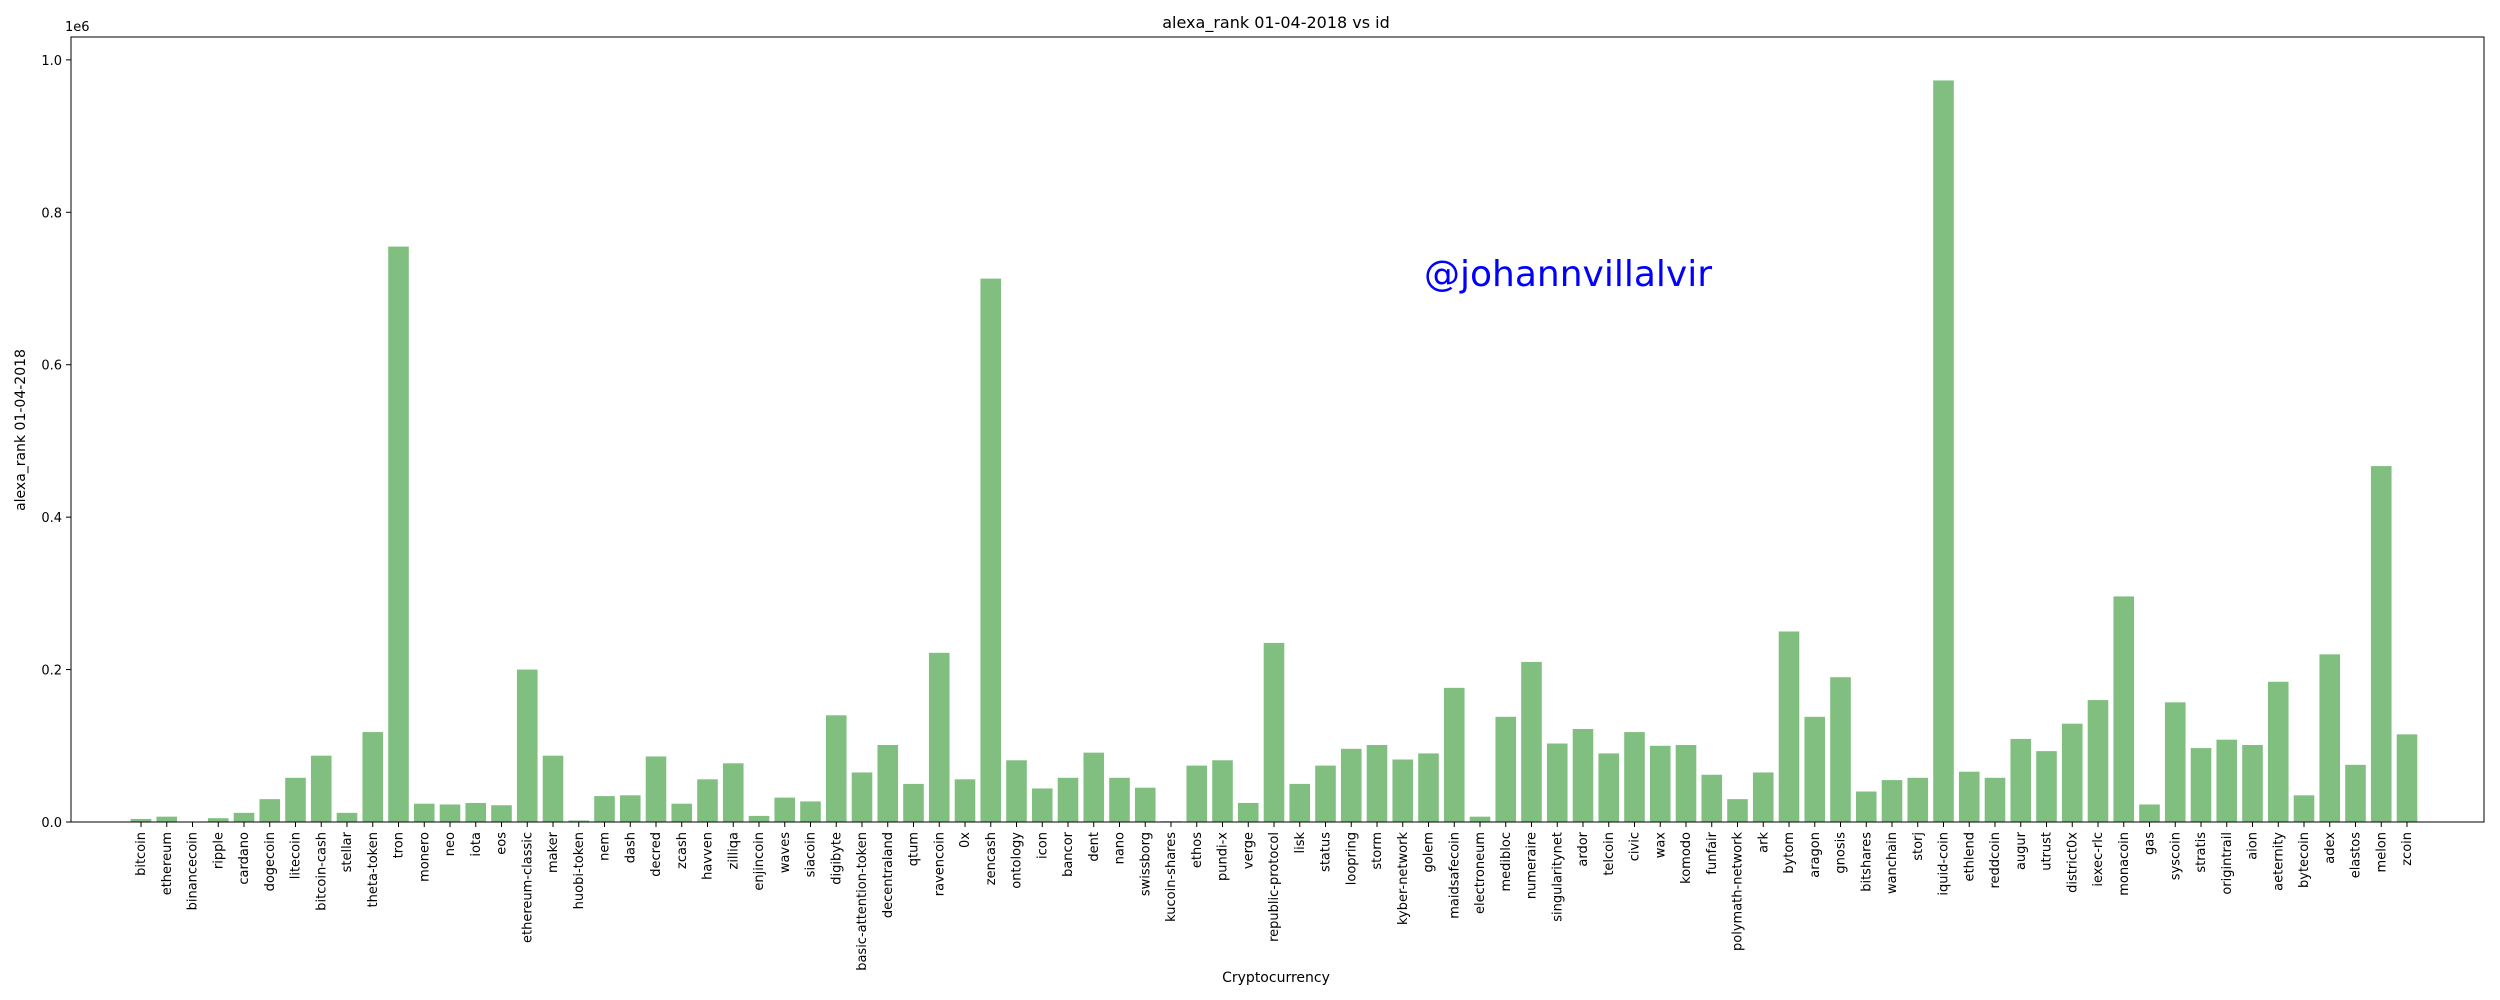 This screenshot has height=1000, width=2500. I want to click on bar-ethos, so click(1197, 793).